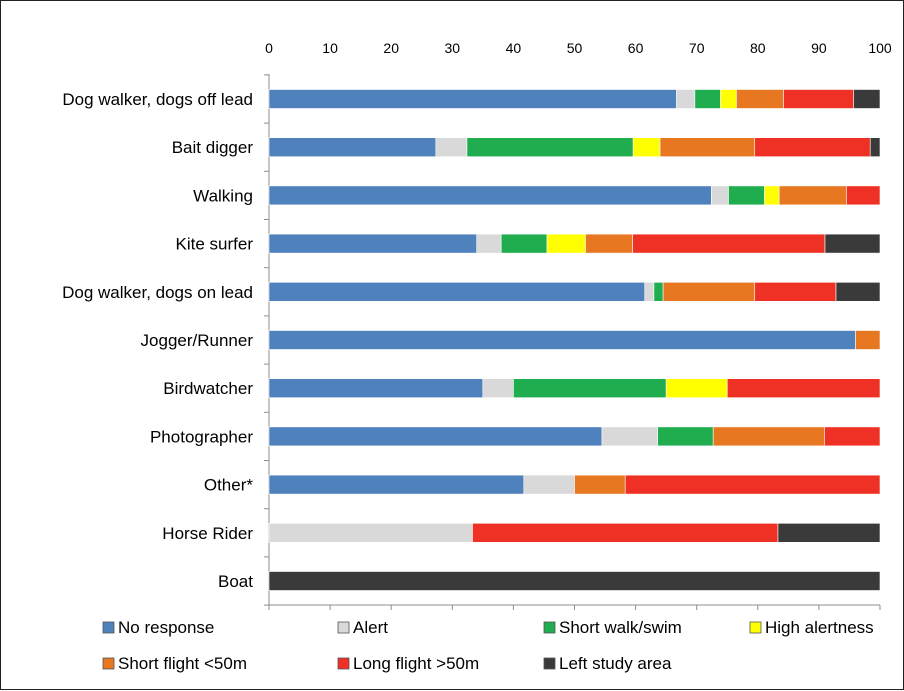  Describe the element at coordinates (636, 48) in the screenshot. I see `x-tick-label: 60` at that location.